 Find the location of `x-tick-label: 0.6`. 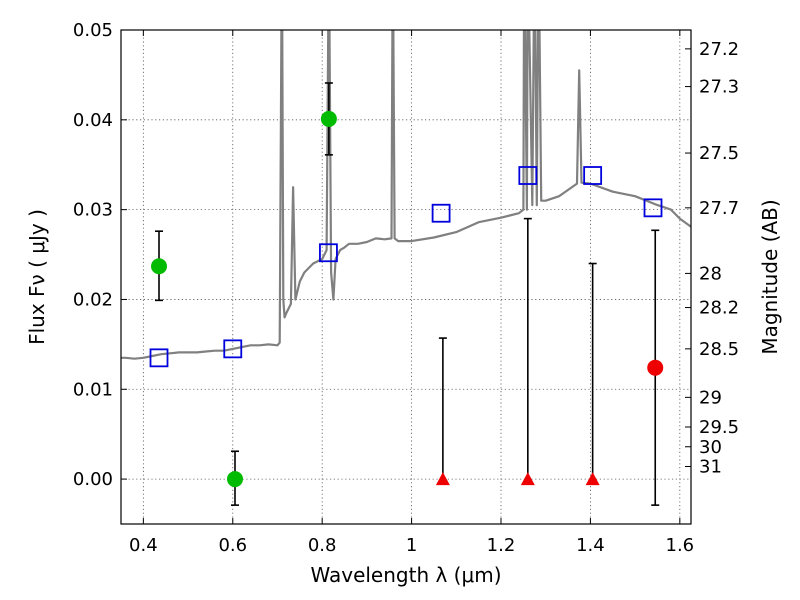

x-tick-label: 0.6 is located at coordinates (232, 545).